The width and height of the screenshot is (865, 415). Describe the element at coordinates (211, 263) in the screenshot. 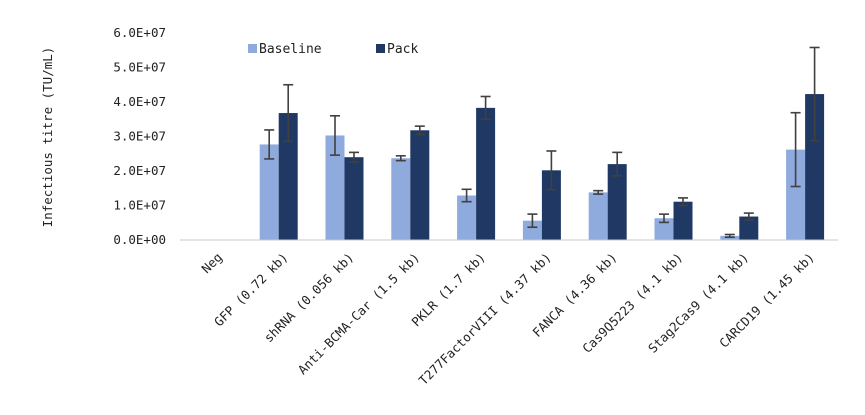

I see `x-tick-label: Neg` at that location.